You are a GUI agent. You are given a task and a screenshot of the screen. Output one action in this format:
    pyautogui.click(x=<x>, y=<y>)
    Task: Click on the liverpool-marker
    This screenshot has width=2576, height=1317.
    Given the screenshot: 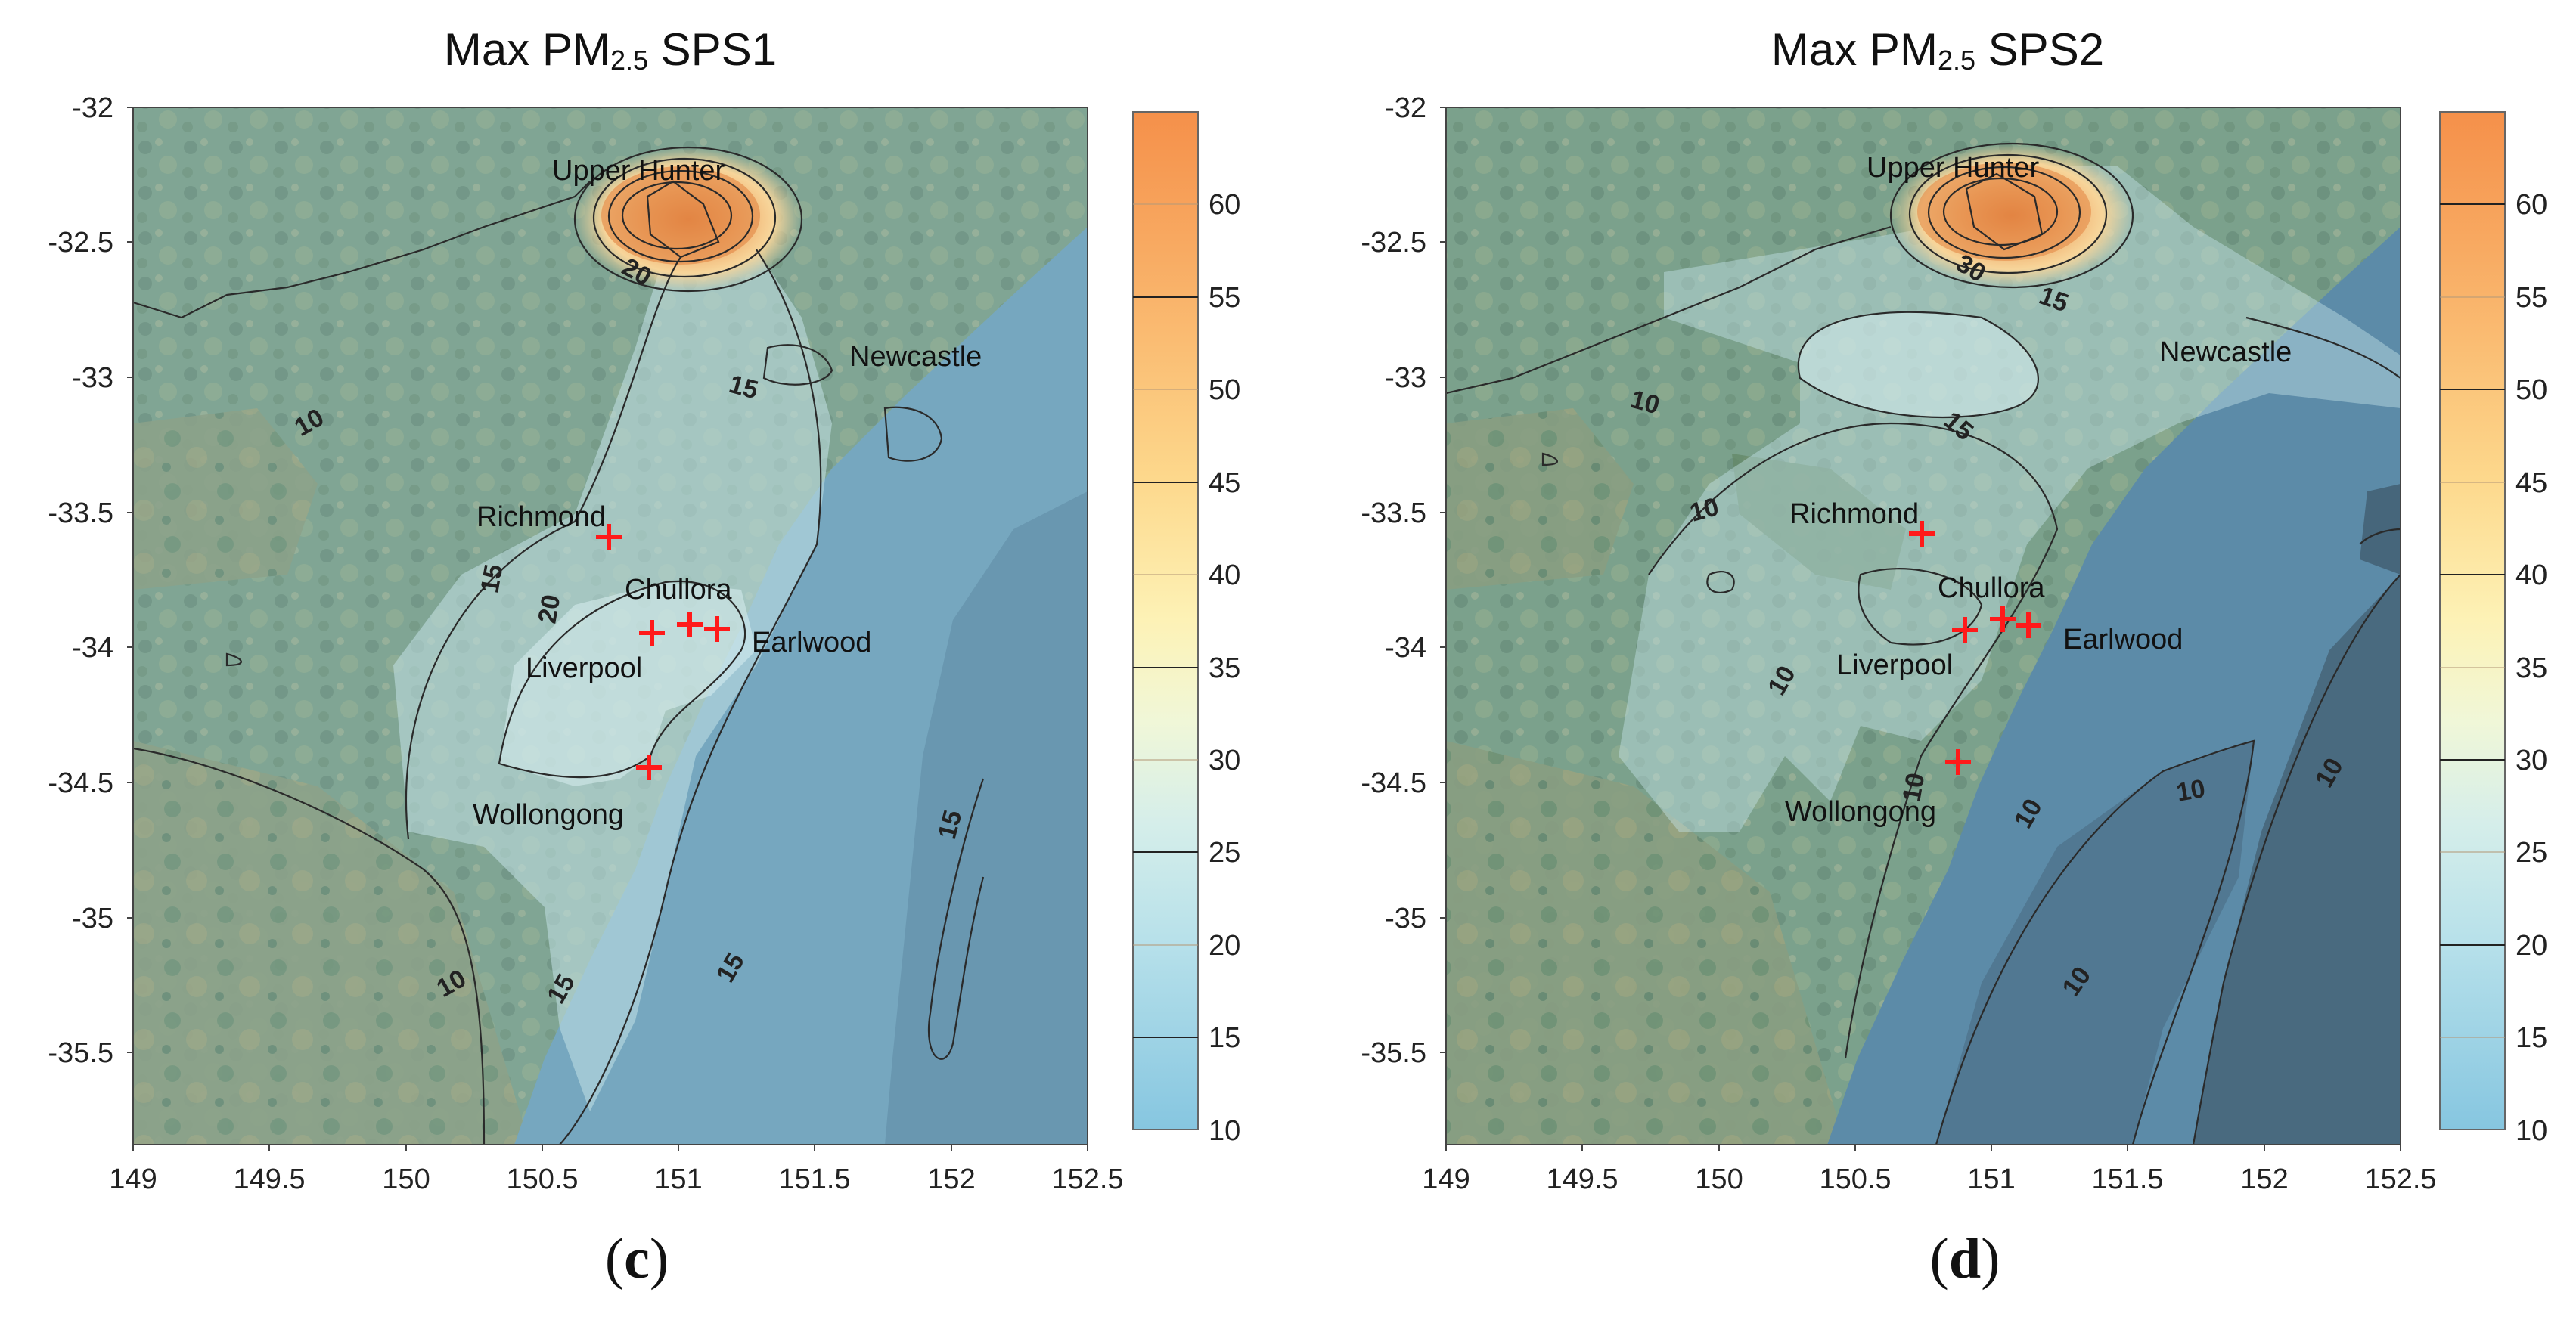 What is the action you would take?
    pyautogui.click(x=1965, y=630)
    